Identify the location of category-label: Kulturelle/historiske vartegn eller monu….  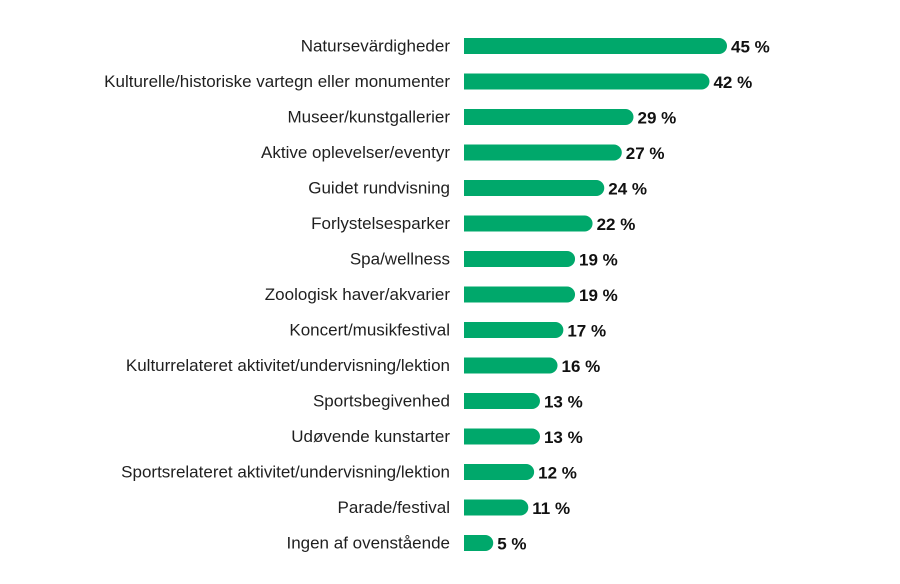
(277, 81).